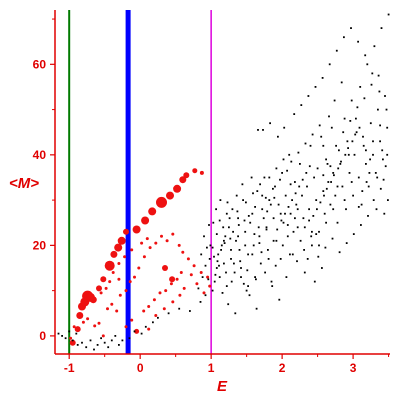 The image size is (400, 400). Describe the element at coordinates (42, 336) in the screenshot. I see `y-tick-label: 0` at that location.